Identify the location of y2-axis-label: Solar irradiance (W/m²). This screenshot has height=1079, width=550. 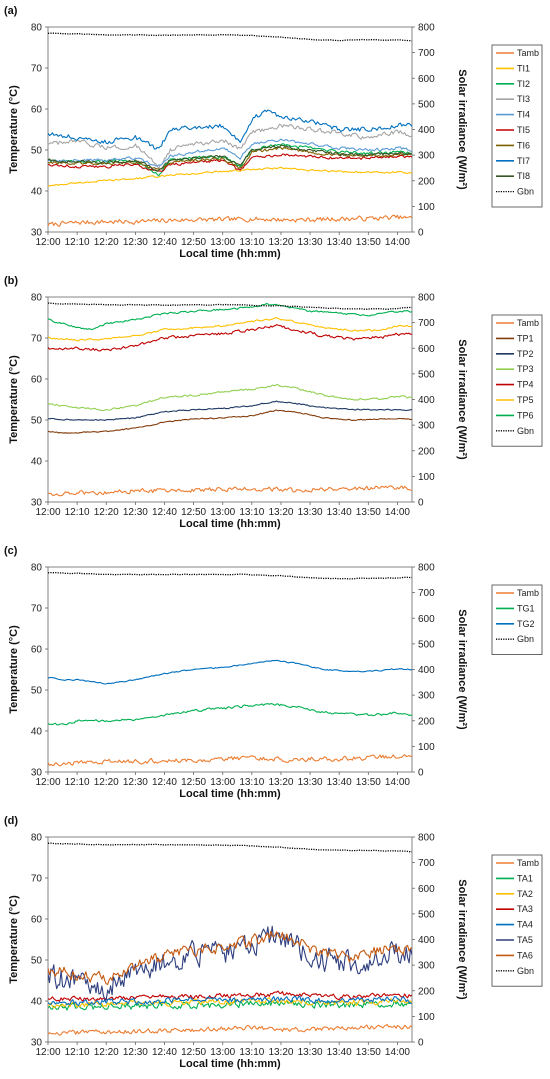
(462, 669).